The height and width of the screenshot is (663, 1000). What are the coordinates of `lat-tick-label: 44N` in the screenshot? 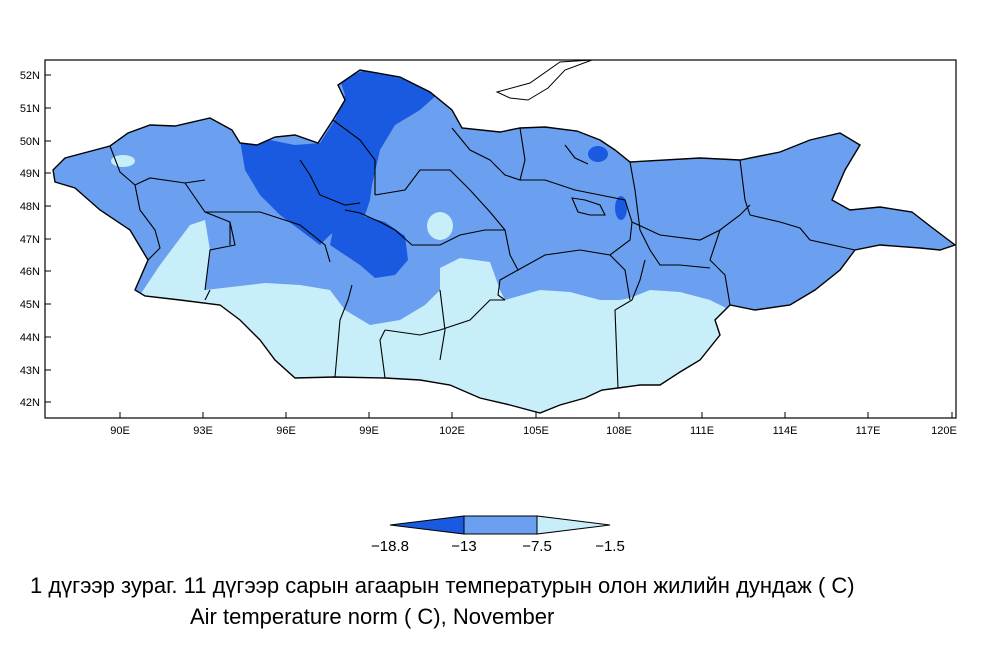 It's located at (30, 338).